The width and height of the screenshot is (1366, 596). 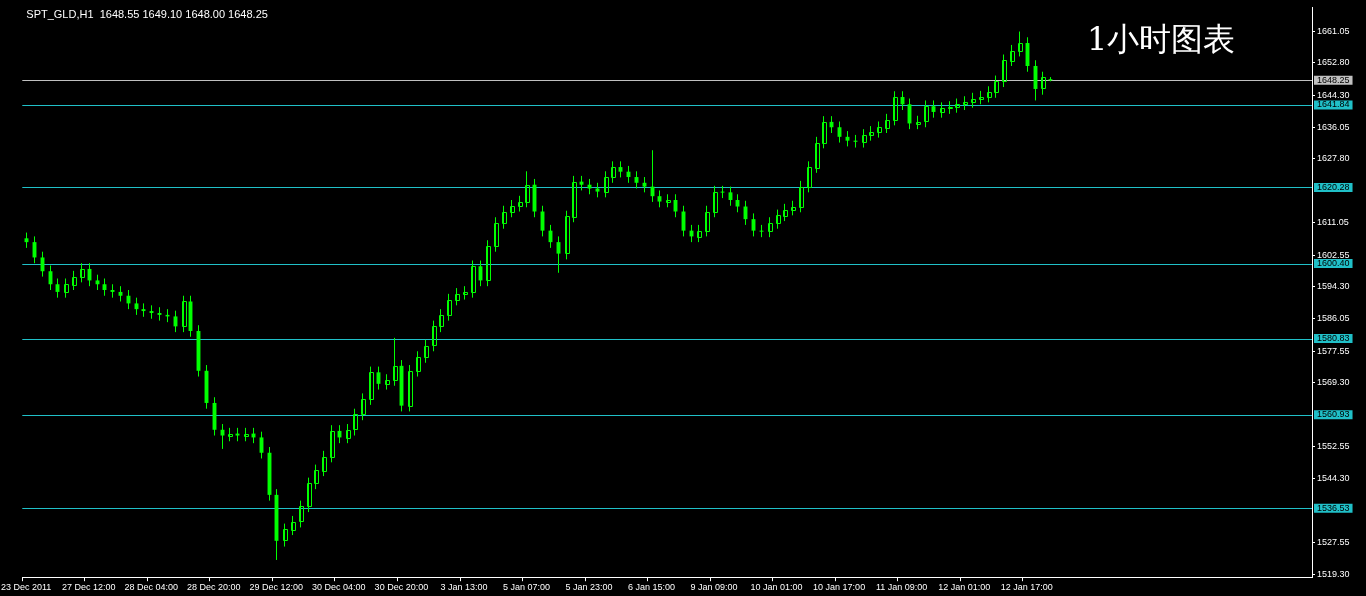 What do you see at coordinates (1333, 542) in the screenshot?
I see `y-tick-label: 1527.55` at bounding box center [1333, 542].